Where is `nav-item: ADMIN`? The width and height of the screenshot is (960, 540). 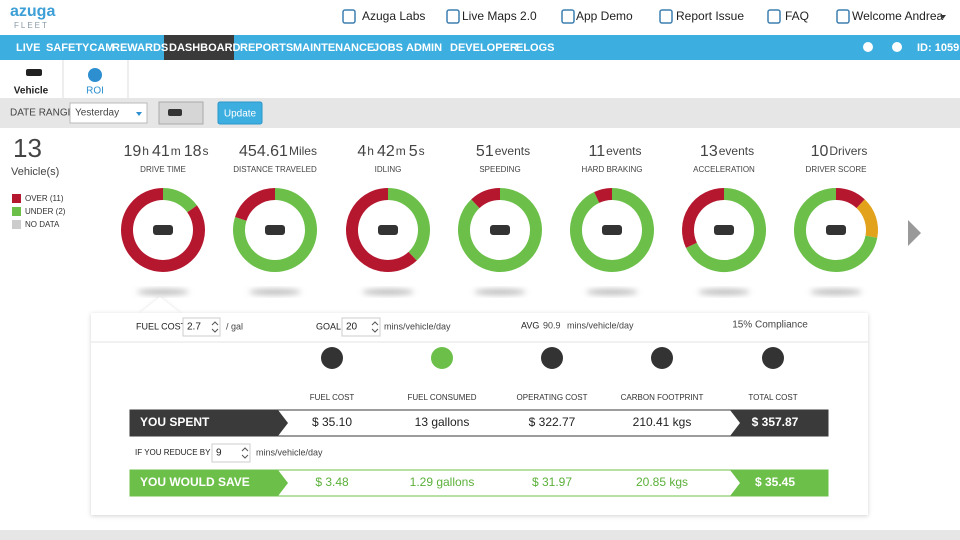 nav-item: ADMIN is located at coordinates (424, 48).